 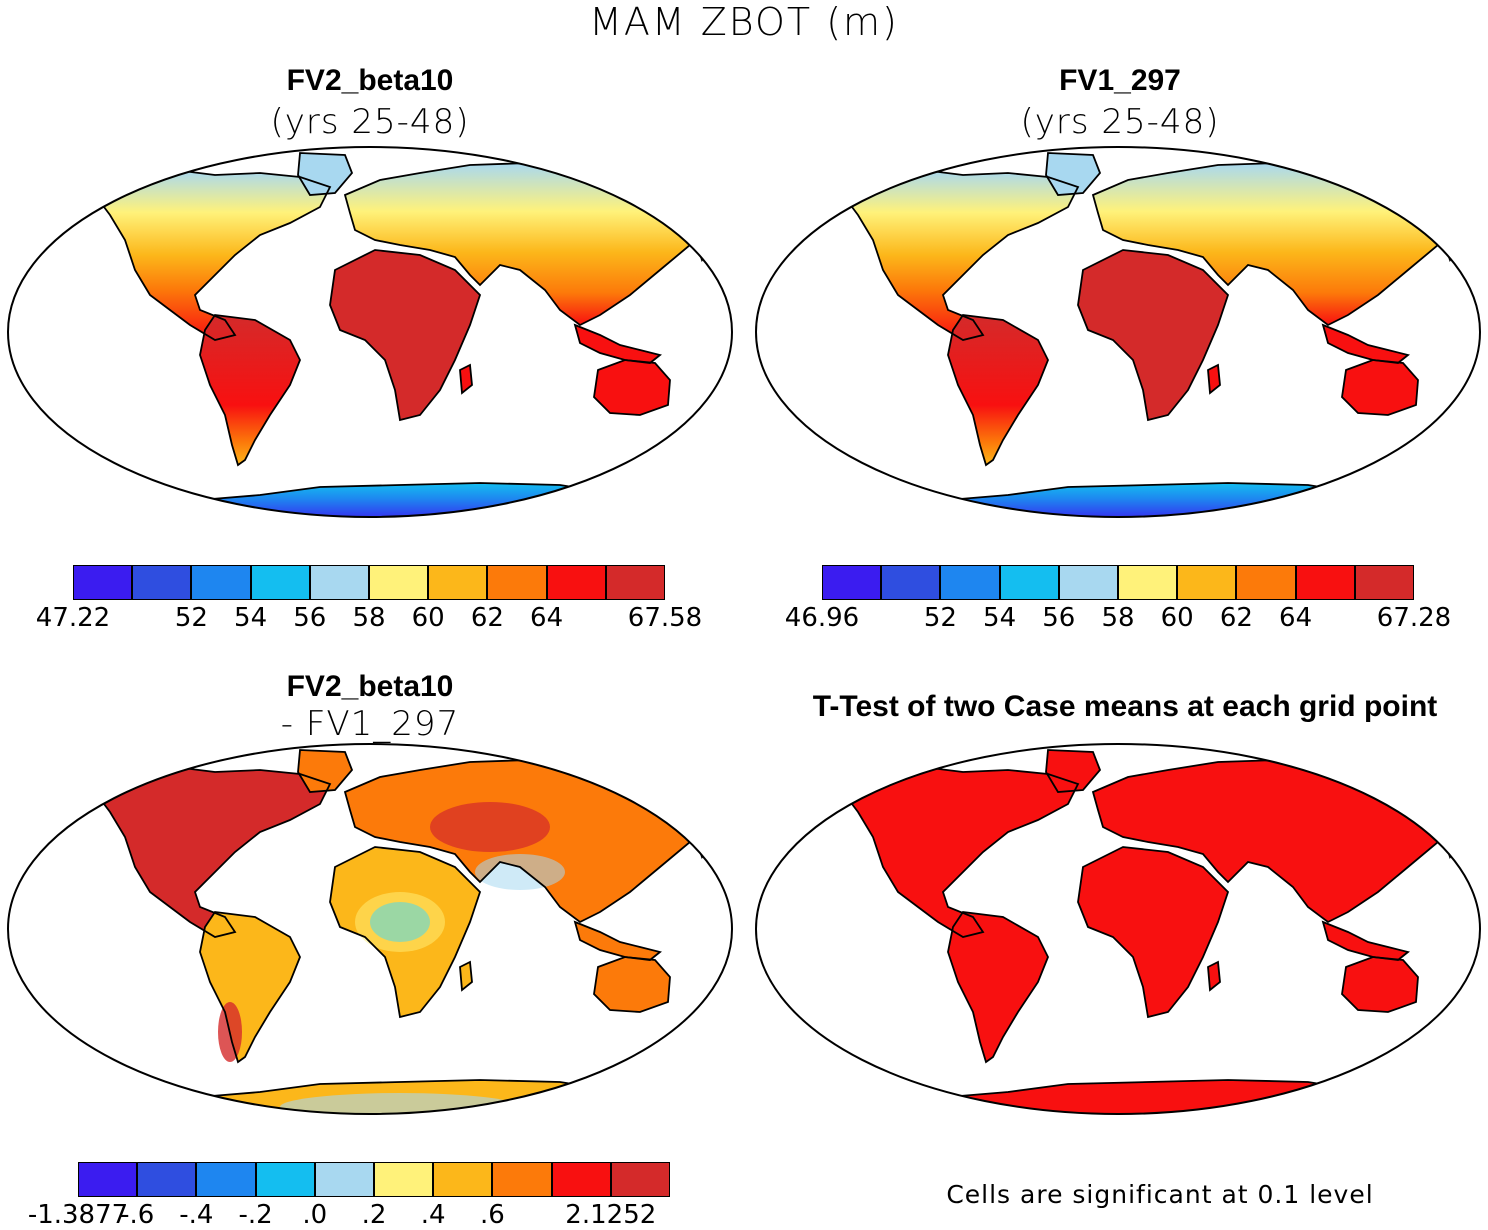 I want to click on main-title: MAM ZBOT (m), so click(x=744, y=22).